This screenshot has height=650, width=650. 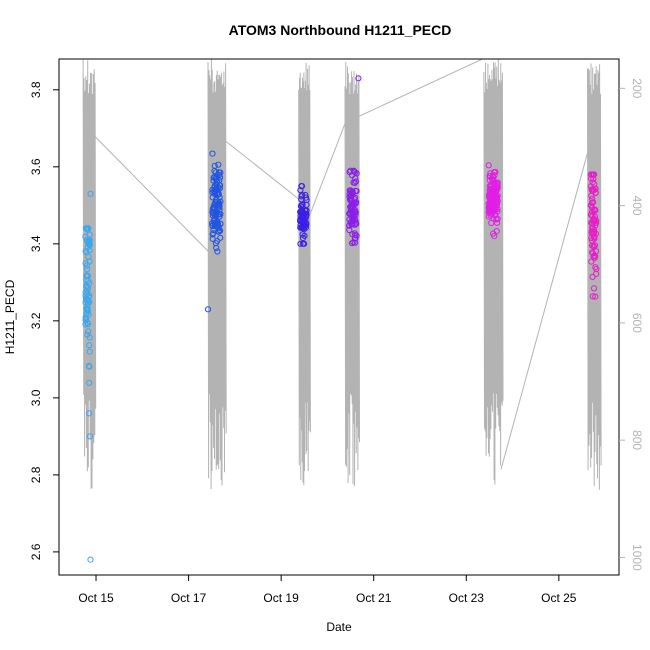 What do you see at coordinates (36, 320) in the screenshot?
I see `y-tick-label: 3.2` at bounding box center [36, 320].